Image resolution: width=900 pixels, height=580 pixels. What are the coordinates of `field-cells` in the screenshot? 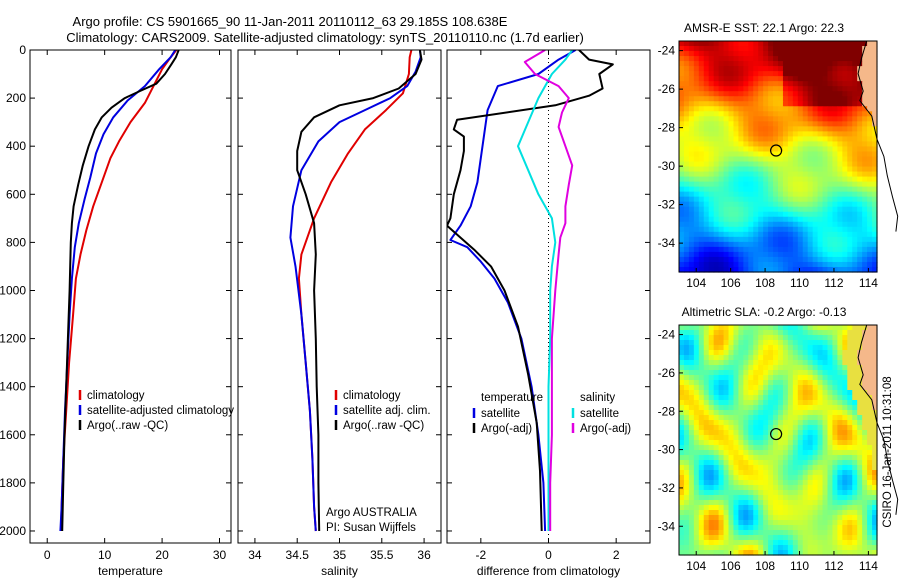 It's located at (778, 157).